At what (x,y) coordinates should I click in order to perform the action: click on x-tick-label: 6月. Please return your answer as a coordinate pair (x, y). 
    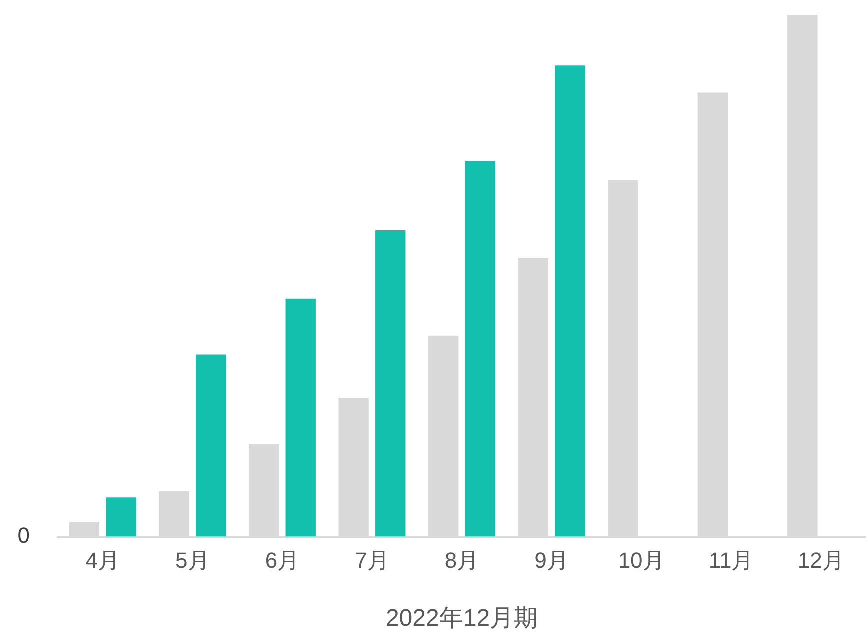
    Looking at the image, I should click on (282, 561).